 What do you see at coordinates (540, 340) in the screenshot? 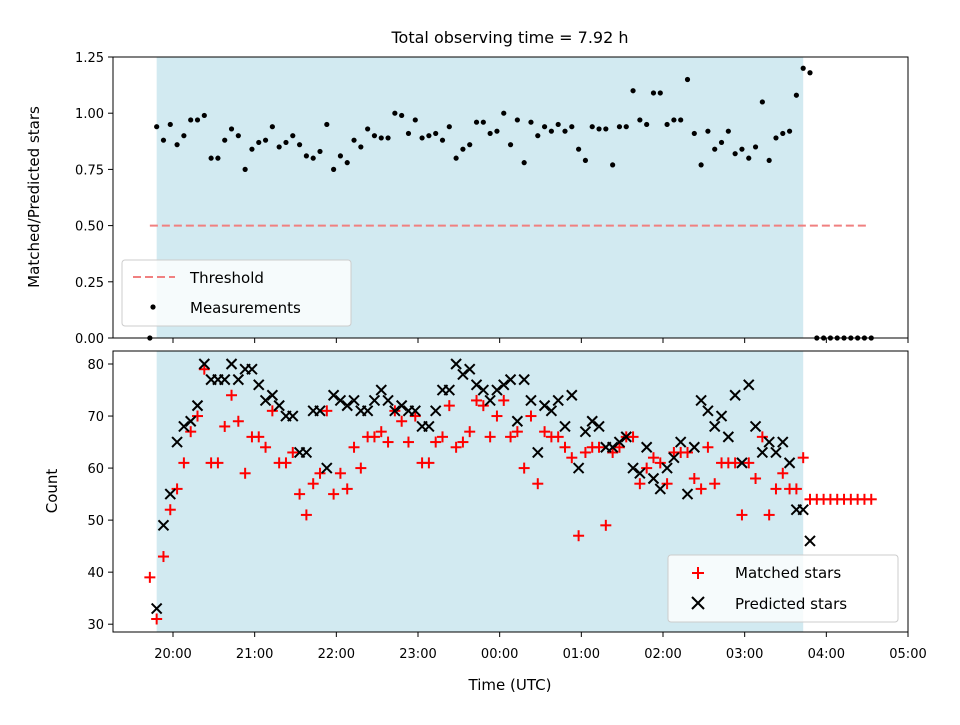
I see `ratio-x-ticks` at bounding box center [540, 340].